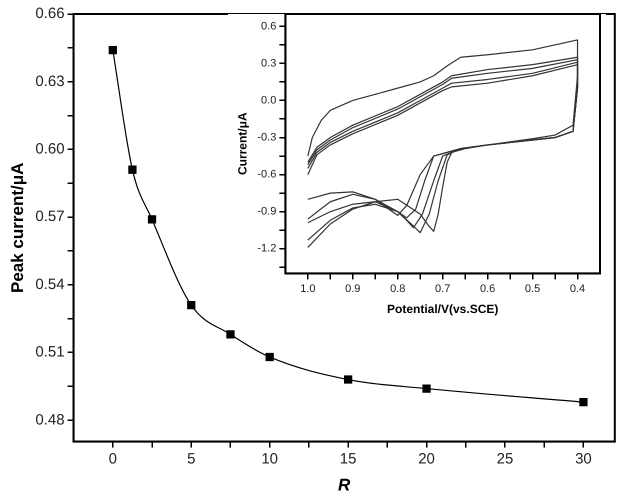 This screenshot has height=502, width=621. Describe the element at coordinates (308, 289) in the screenshot. I see `x-tick-label: 1.0` at that location.